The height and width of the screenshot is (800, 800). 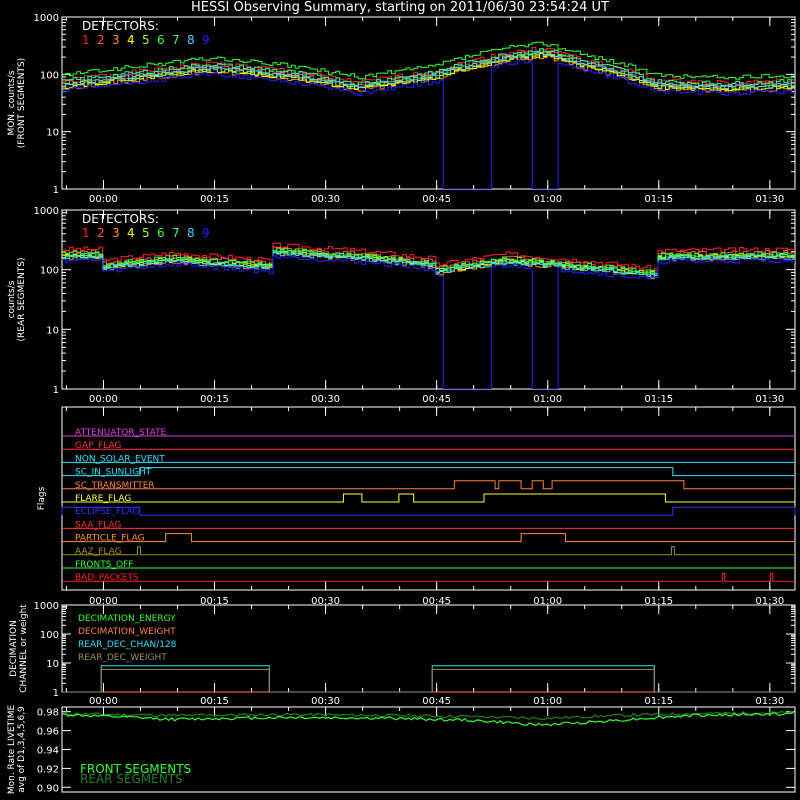 I want to click on y-tick-label: 0.96, so click(x=48, y=732).